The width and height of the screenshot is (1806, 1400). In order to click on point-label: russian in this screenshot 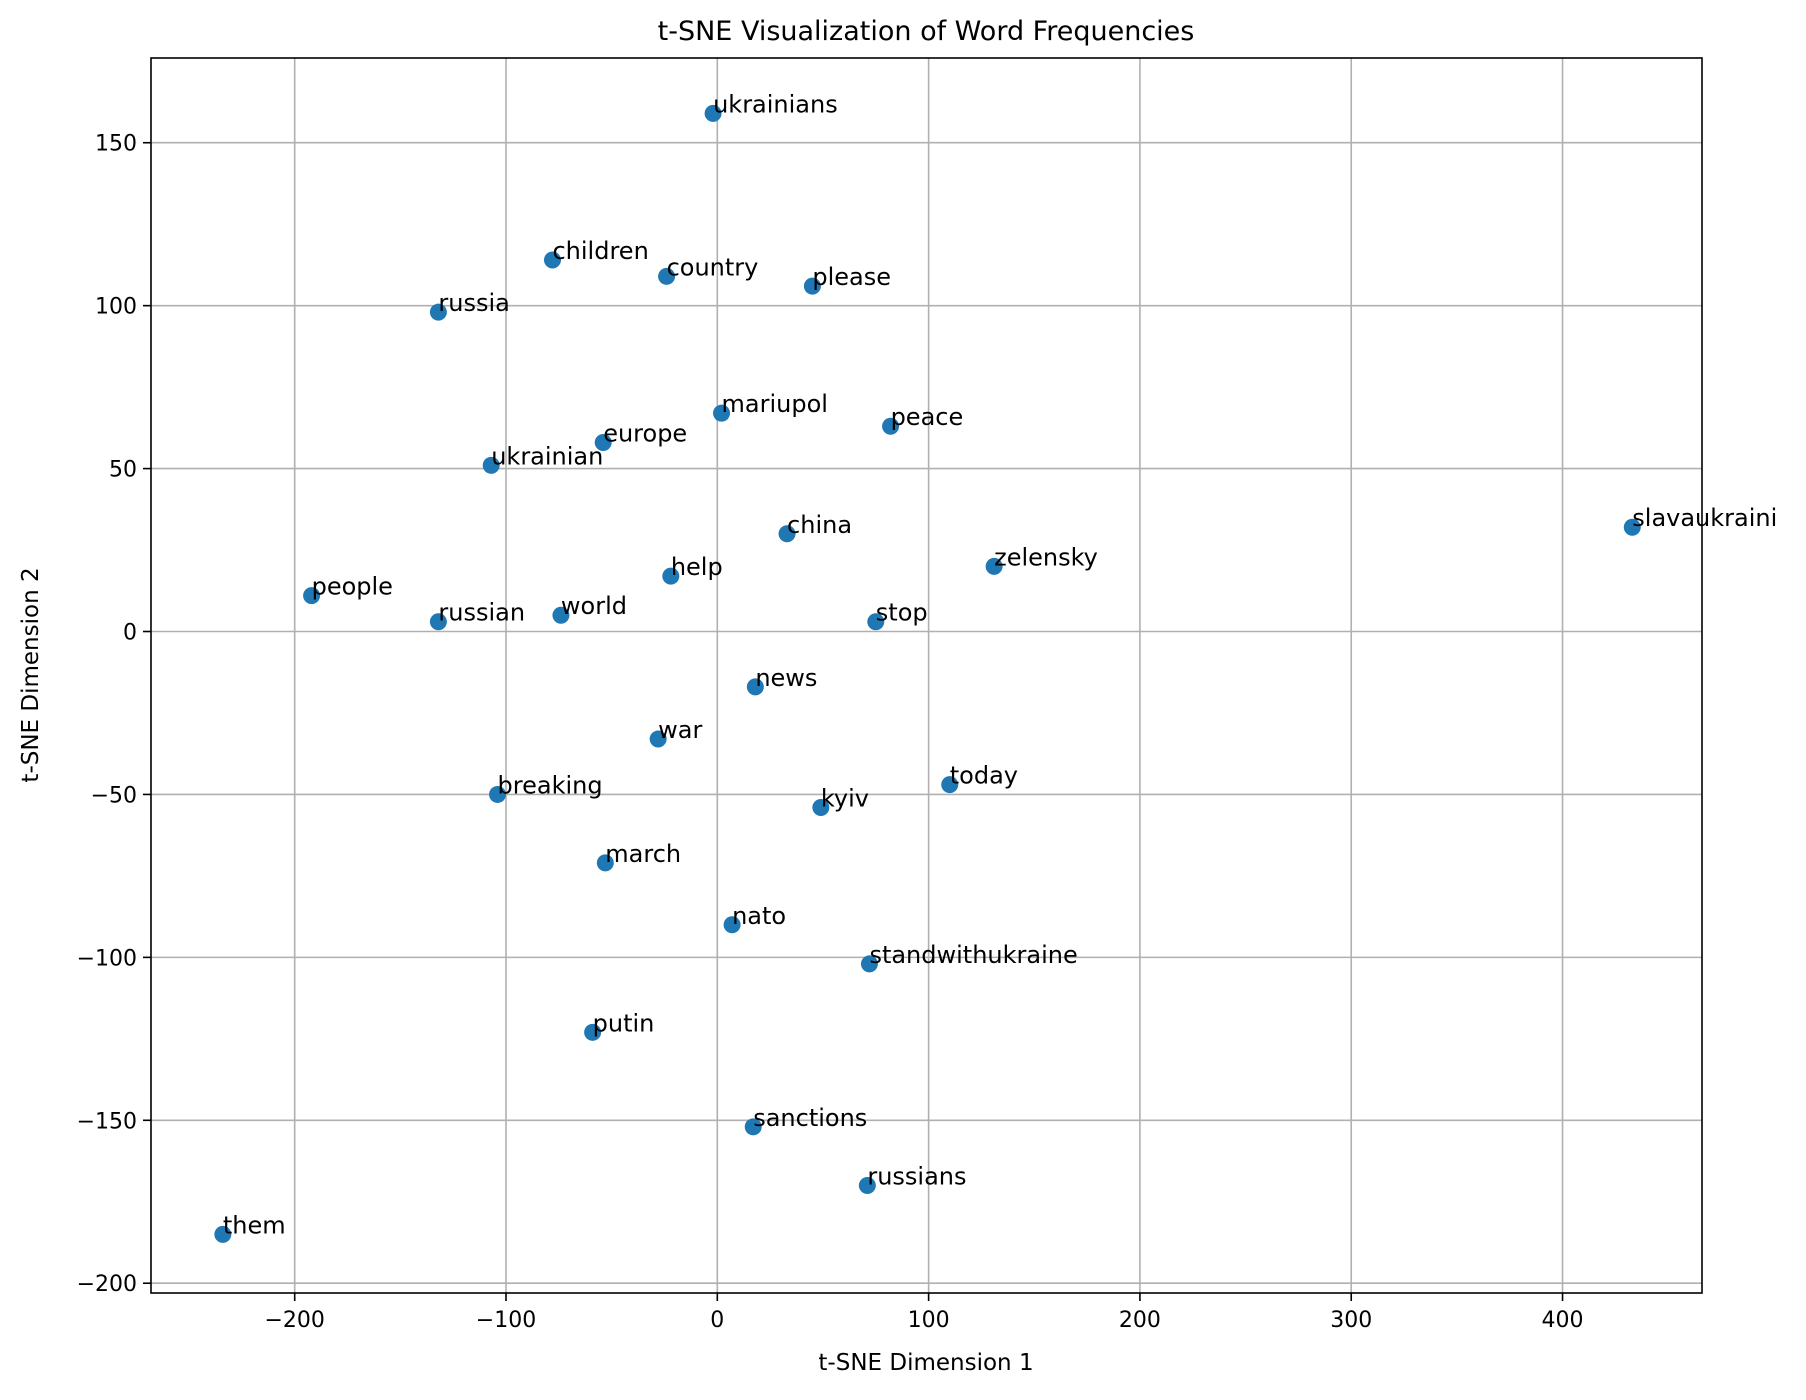, I will do `click(481, 613)`.